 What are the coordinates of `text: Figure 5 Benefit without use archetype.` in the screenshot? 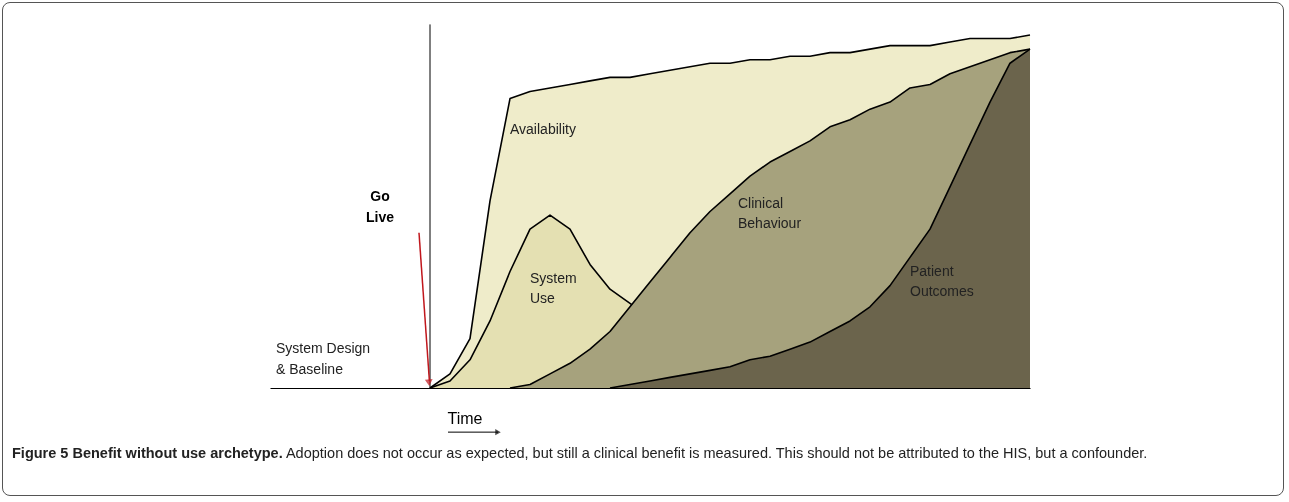 It's located at (147, 453).